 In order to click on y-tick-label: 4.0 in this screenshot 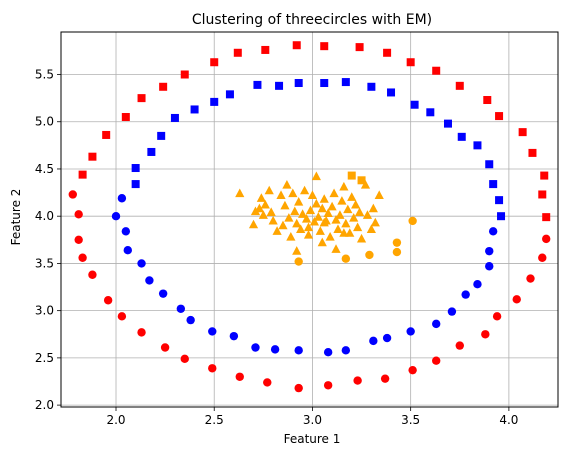, I will do `click(44, 216)`.